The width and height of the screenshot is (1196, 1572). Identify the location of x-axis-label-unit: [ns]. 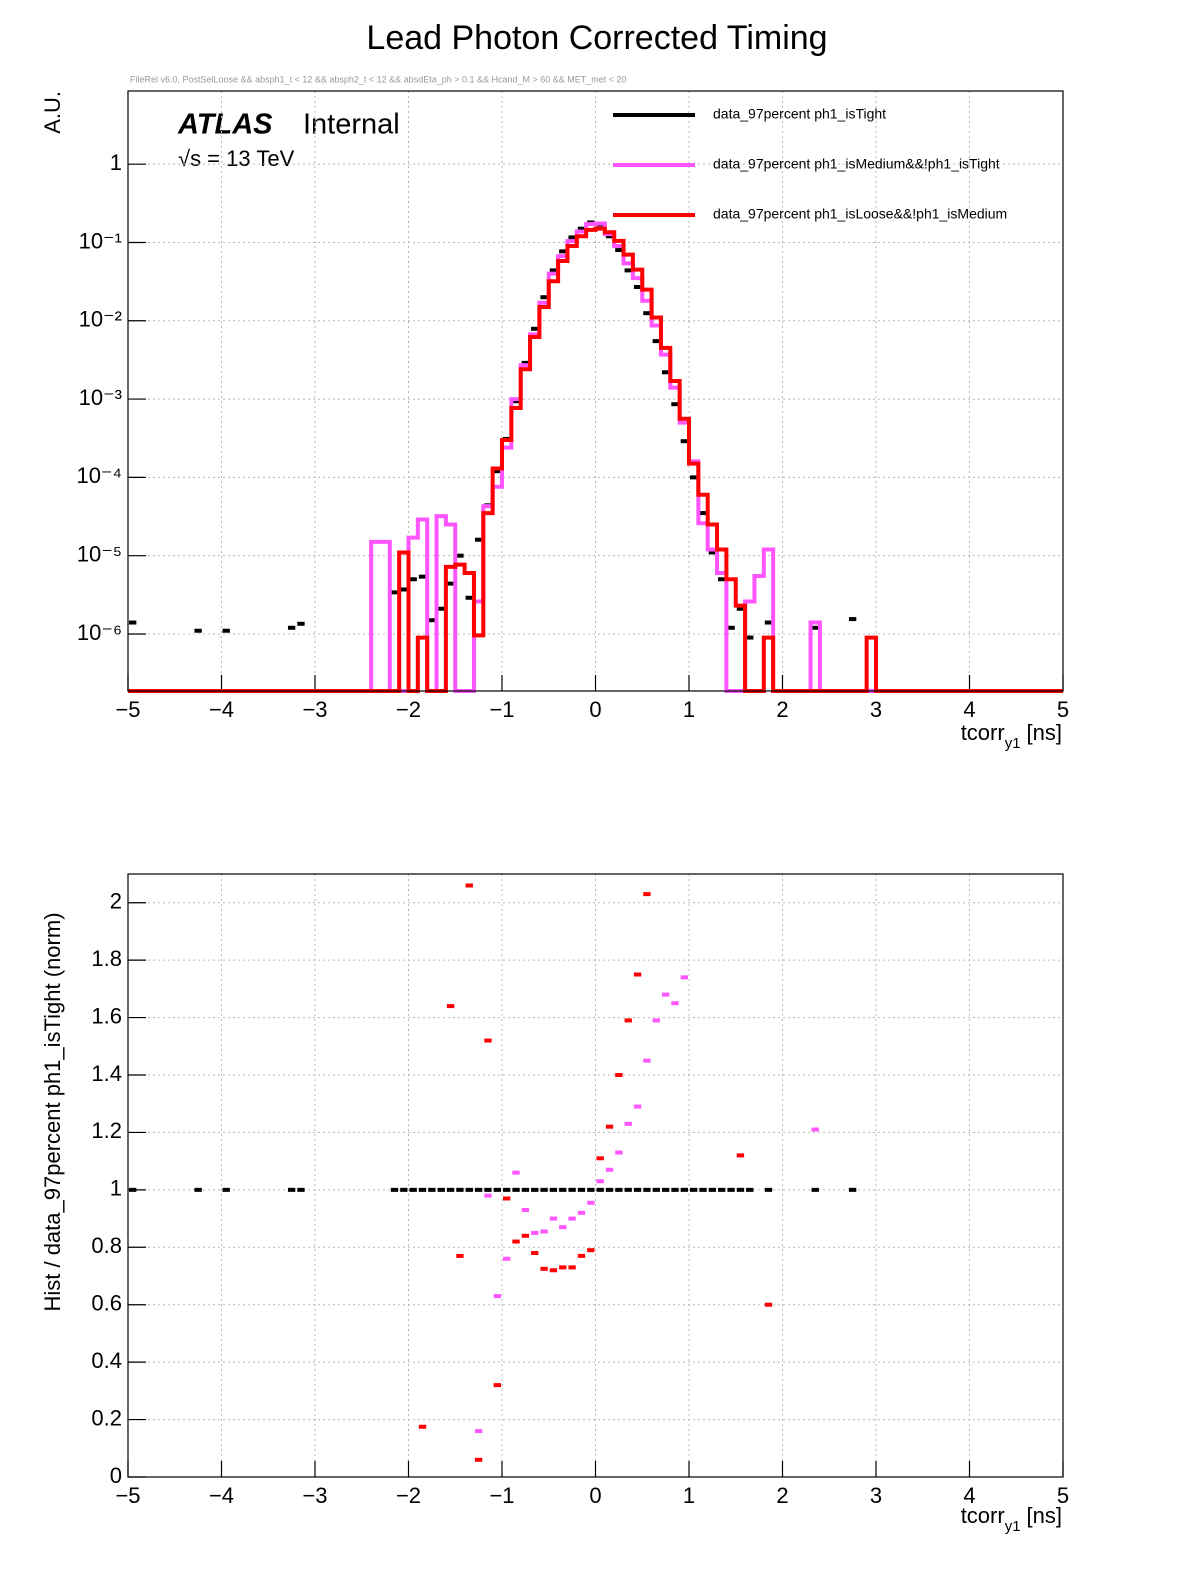
(1044, 732).